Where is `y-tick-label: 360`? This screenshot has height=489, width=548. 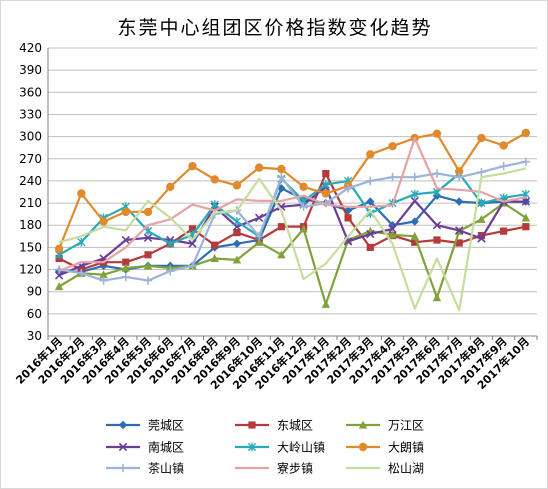 y-tick-label: 360 is located at coordinates (30, 92).